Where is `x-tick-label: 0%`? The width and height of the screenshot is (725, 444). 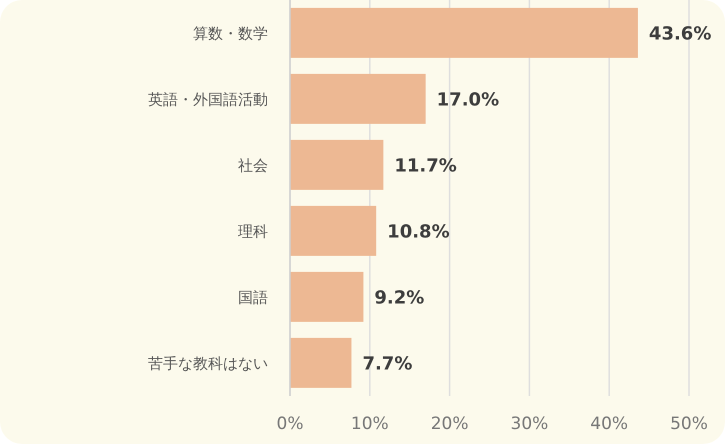
x-tick-label: 0% is located at coordinates (290, 424).